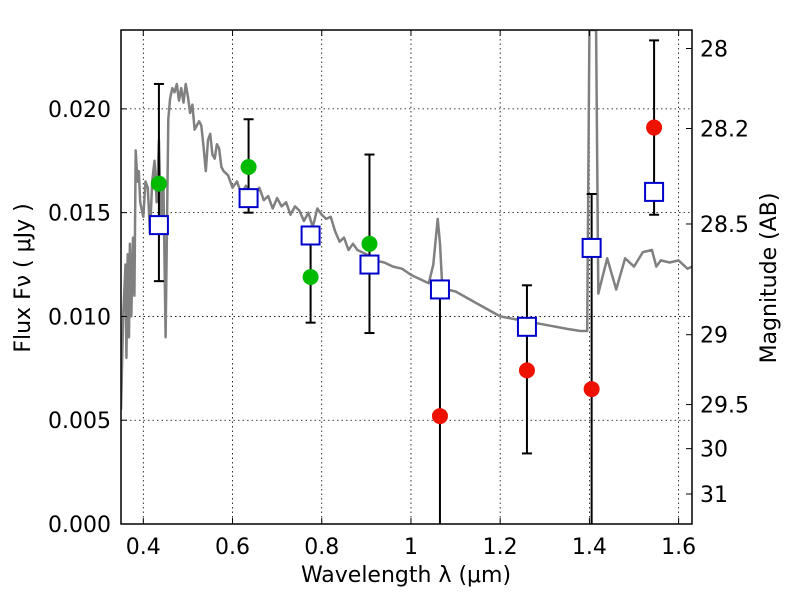  Describe the element at coordinates (714, 450) in the screenshot. I see `y2-tick-label: 30` at that location.